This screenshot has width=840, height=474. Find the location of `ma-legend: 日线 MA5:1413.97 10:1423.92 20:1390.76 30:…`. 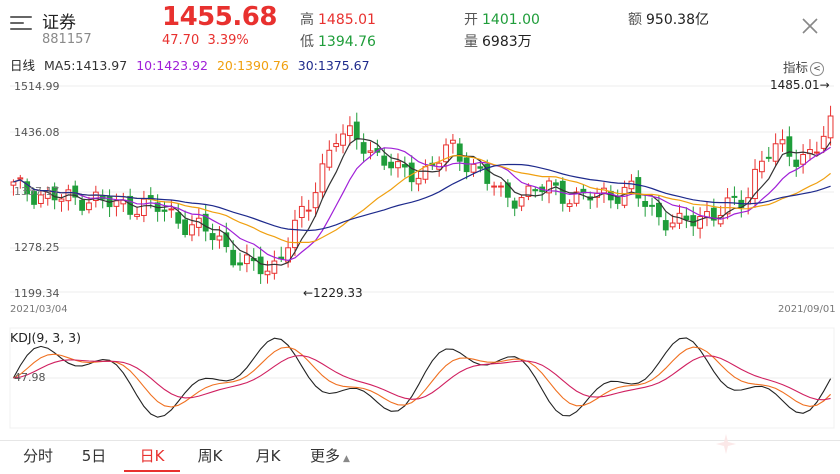

ma-legend: 日线 MA5:1413.97 10:1423.92 20:1390.76 30:… is located at coordinates (190, 64).